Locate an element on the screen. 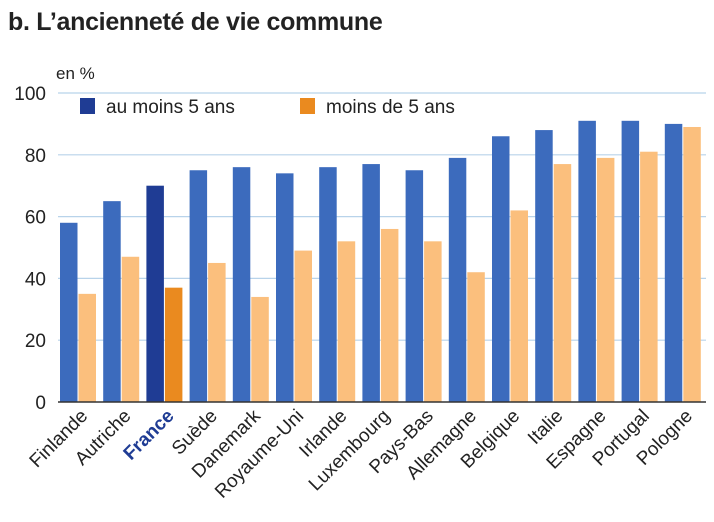 The image size is (714, 522). bar-pays-bas-au-moins-5-ans is located at coordinates (414, 286).